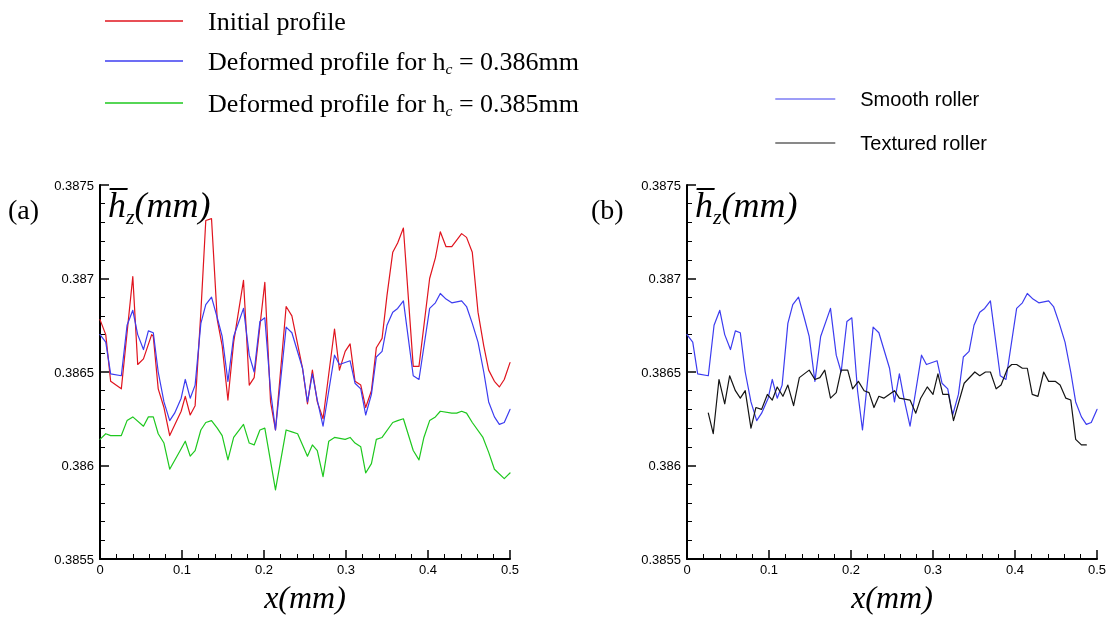 This screenshot has height=618, width=1112. Describe the element at coordinates (607, 209) in the screenshot. I see `text: (b)` at that location.